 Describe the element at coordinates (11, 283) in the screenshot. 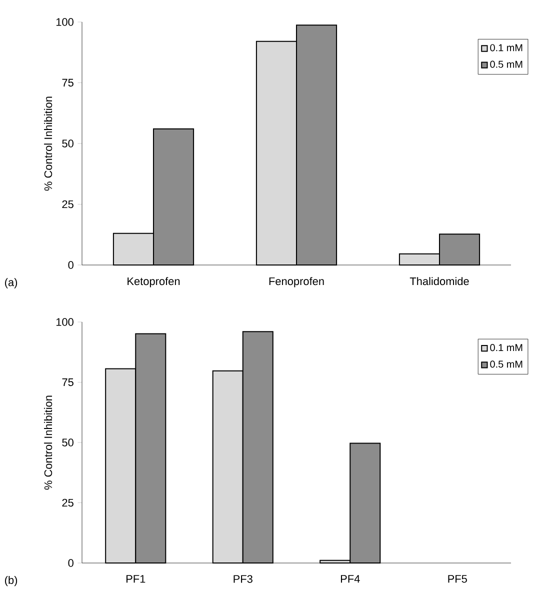

I see `text: (a)` at that location.